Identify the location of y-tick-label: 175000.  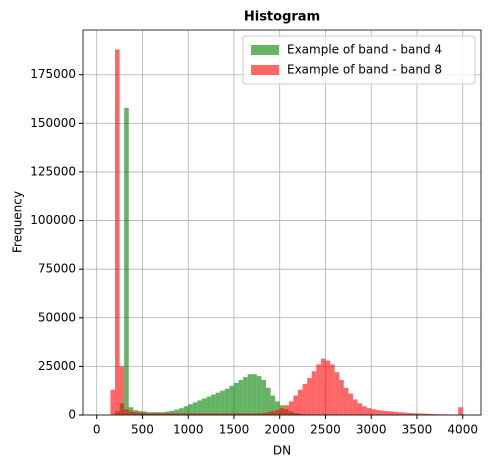
(53, 74).